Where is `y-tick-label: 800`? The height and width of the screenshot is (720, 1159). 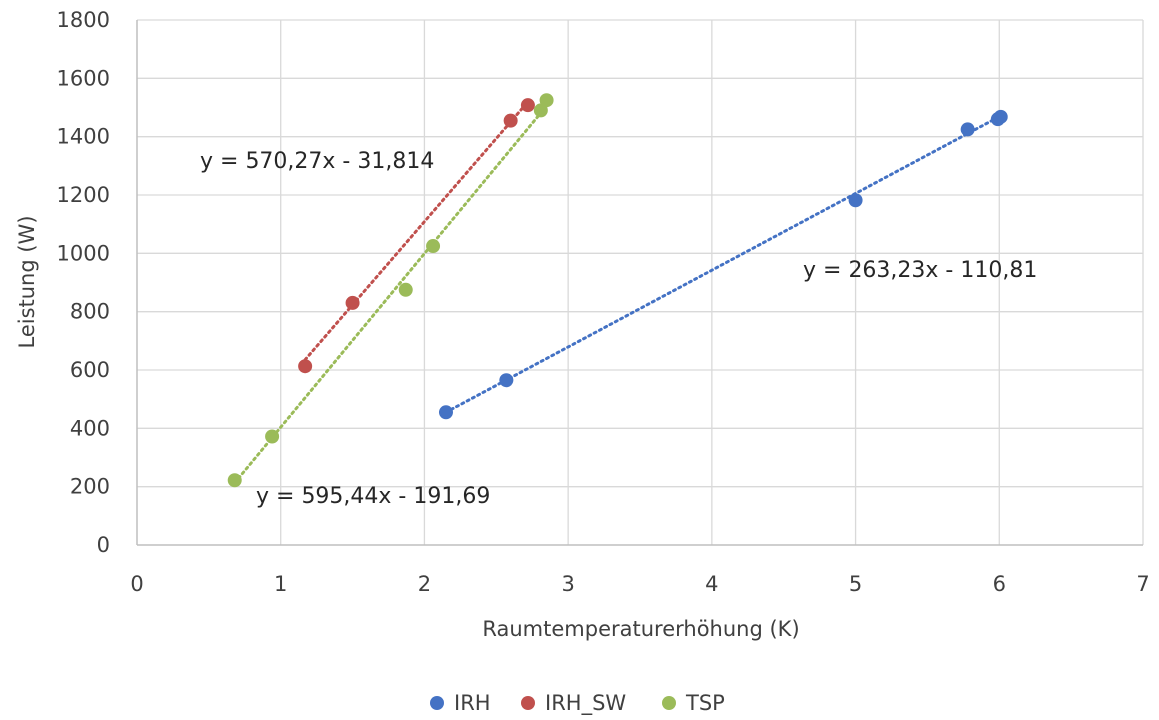 y-tick-label: 800 is located at coordinates (90, 312).